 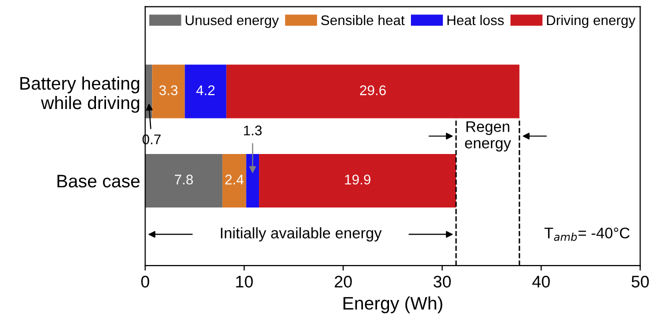 I want to click on data-label: 3.3, so click(x=168, y=90).